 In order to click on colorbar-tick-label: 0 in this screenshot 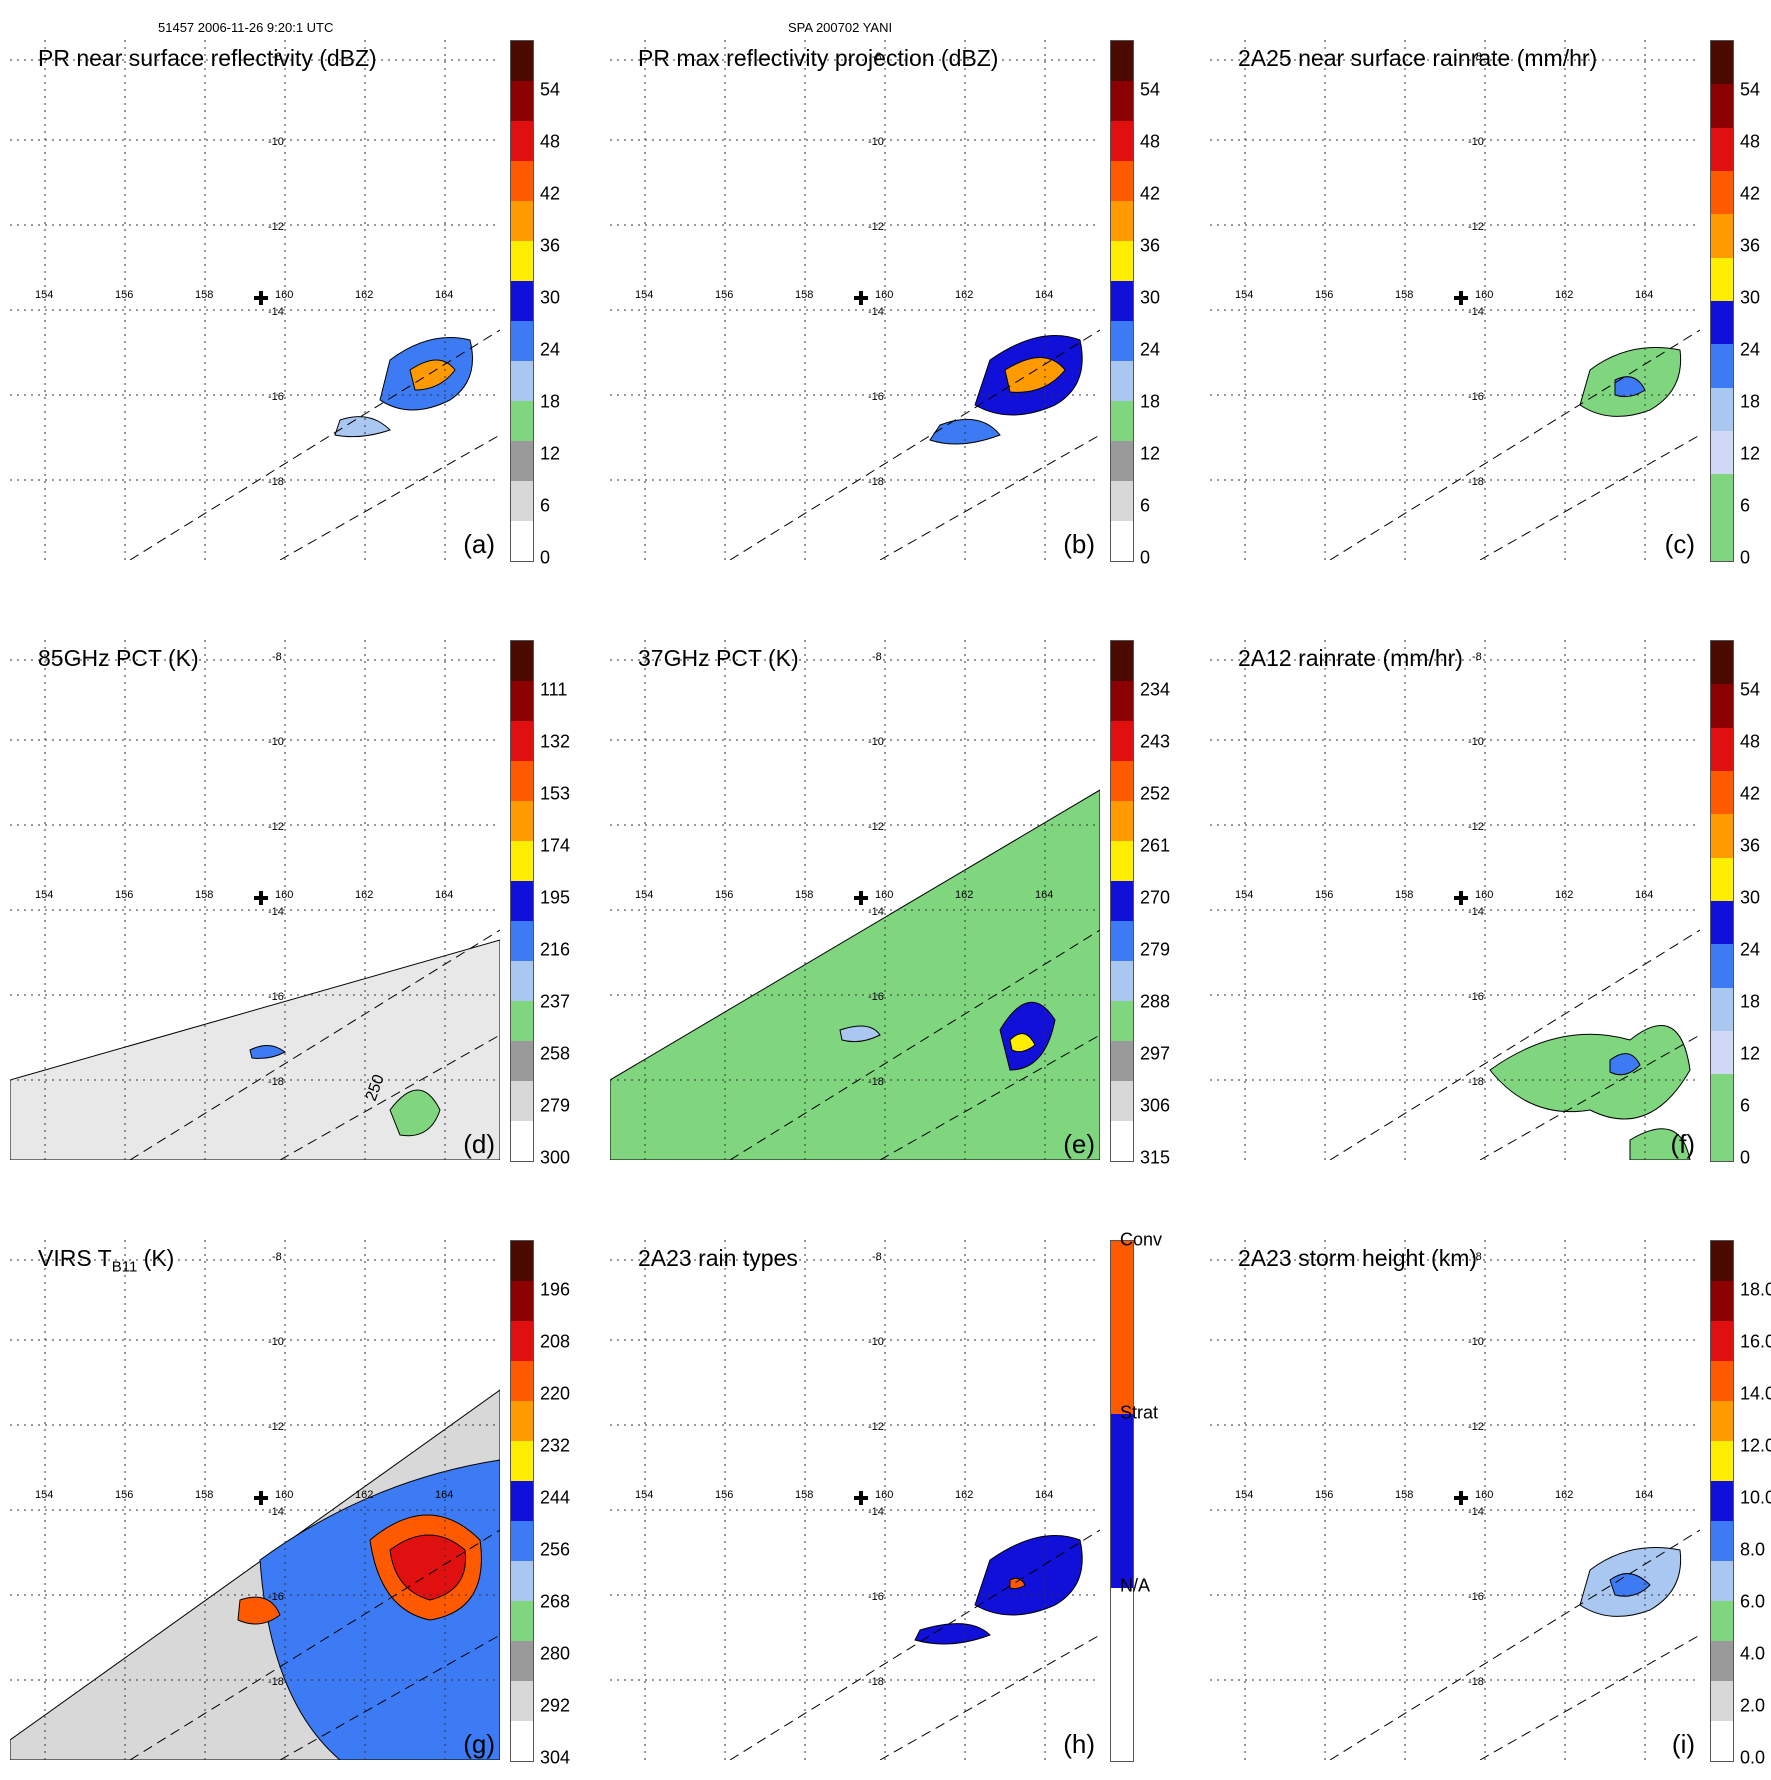, I will do `click(1145, 557)`.